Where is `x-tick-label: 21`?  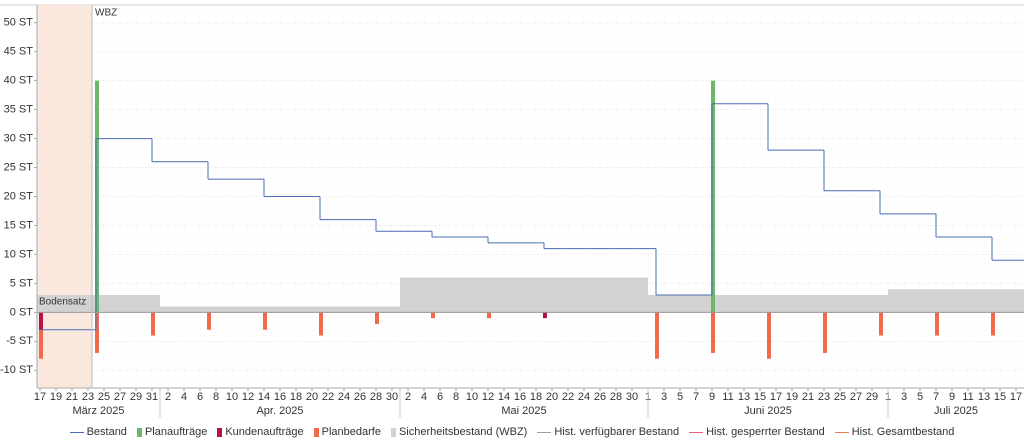 x-tick-label: 21 is located at coordinates (72, 397).